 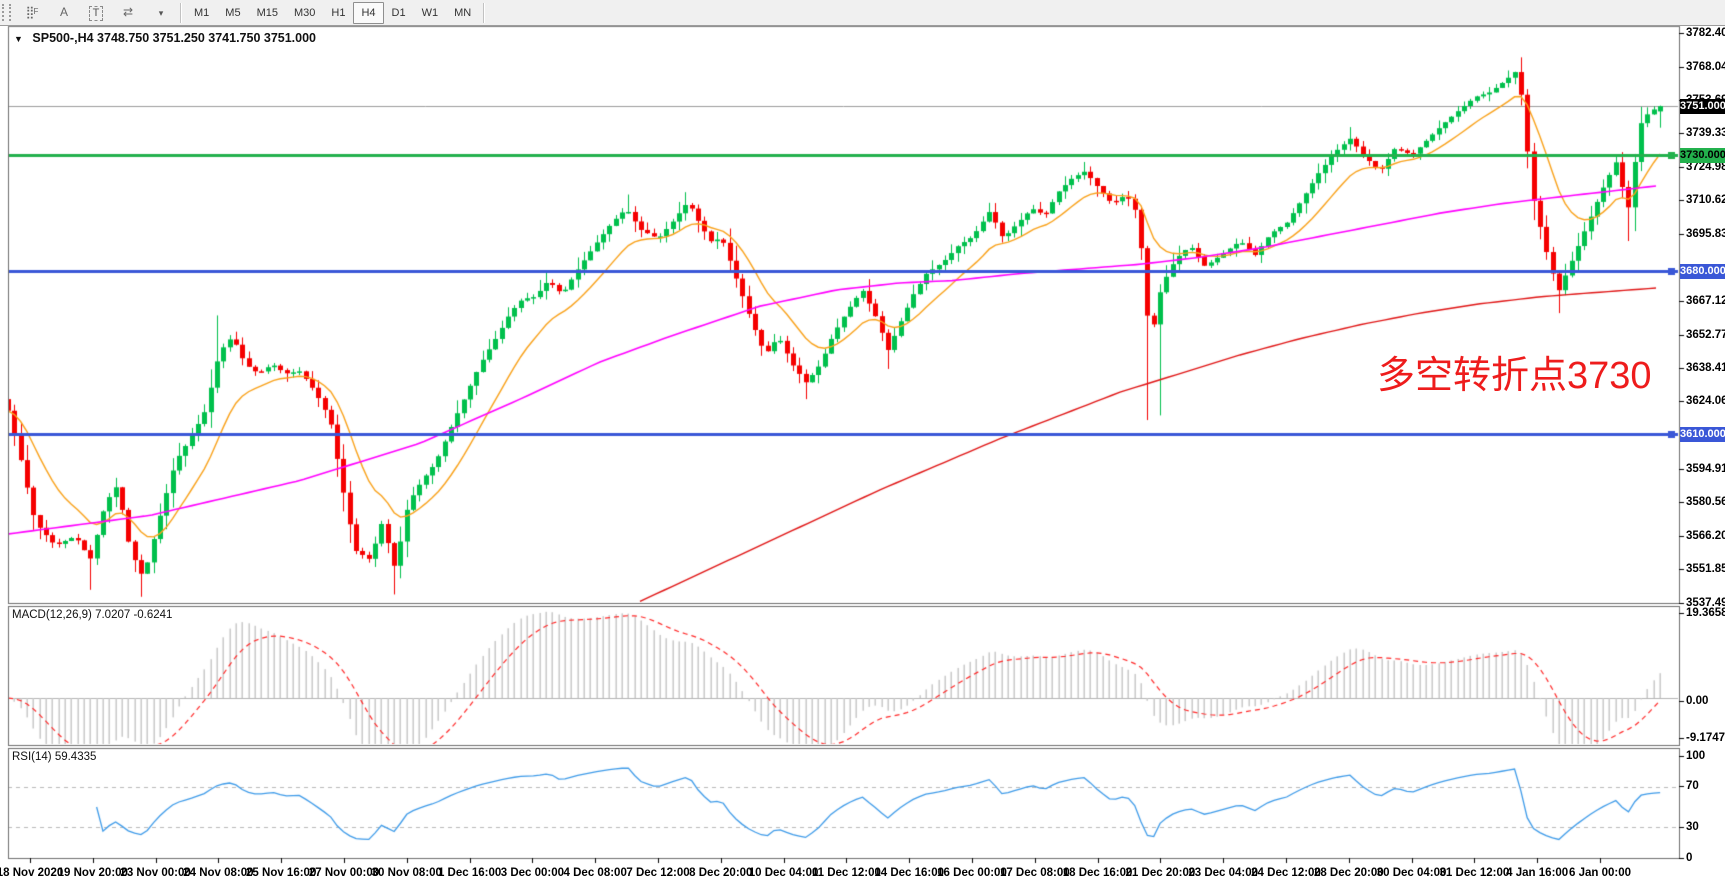 What do you see at coordinates (1702, 106) in the screenshot?
I see `current-price-tag: 3751.000` at bounding box center [1702, 106].